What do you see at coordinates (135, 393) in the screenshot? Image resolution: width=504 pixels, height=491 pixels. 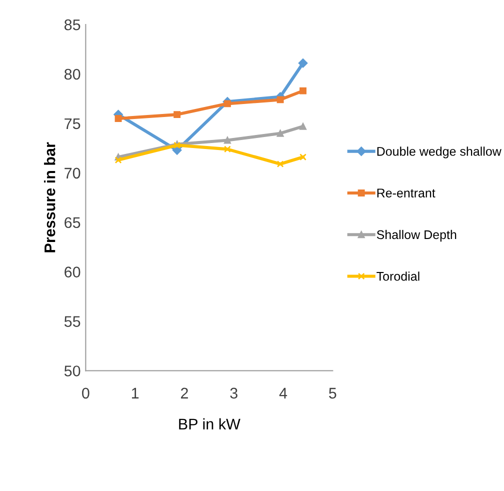 I see `x-tick-label: 1` at bounding box center [135, 393].